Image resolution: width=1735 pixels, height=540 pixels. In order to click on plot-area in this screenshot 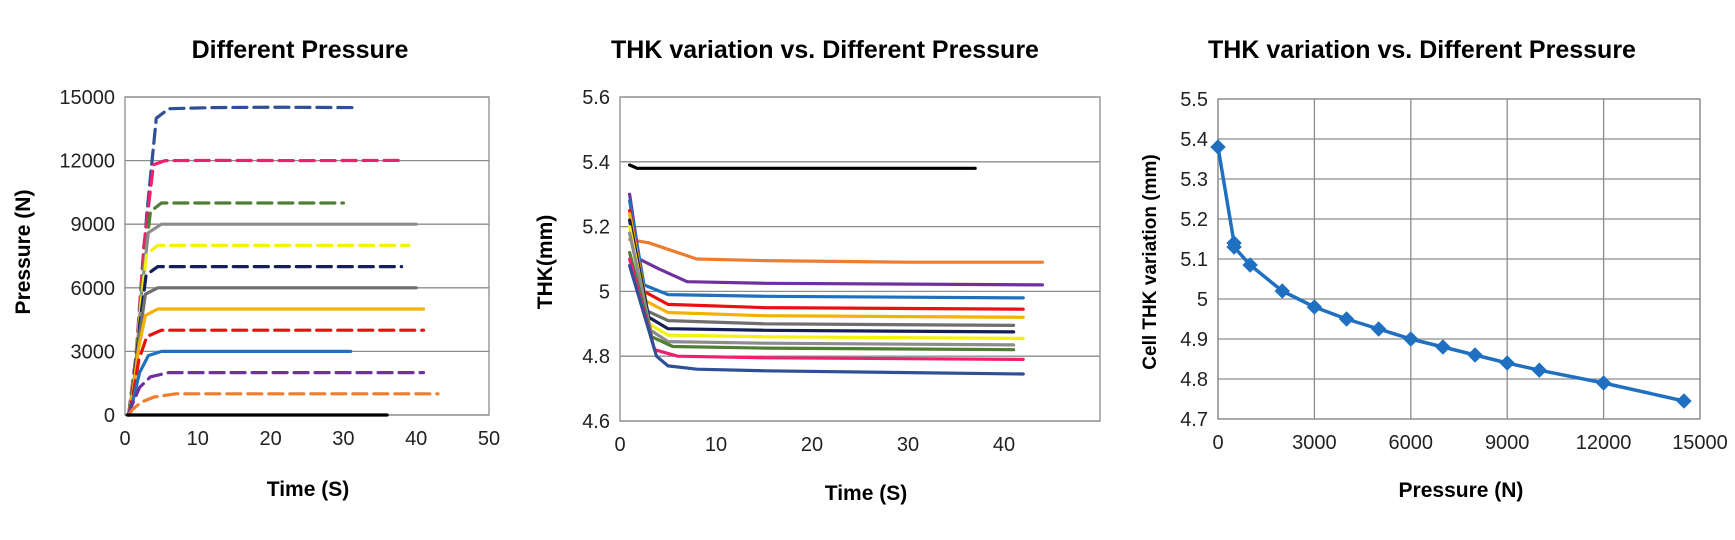, I will do `click(307, 256)`.